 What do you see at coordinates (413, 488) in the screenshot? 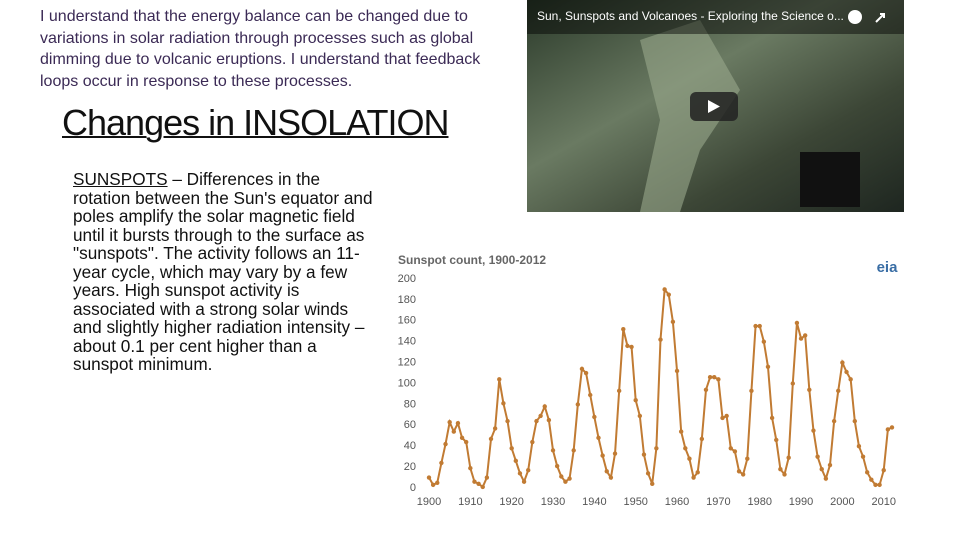
I see `y-tick-label: 0` at bounding box center [413, 488].